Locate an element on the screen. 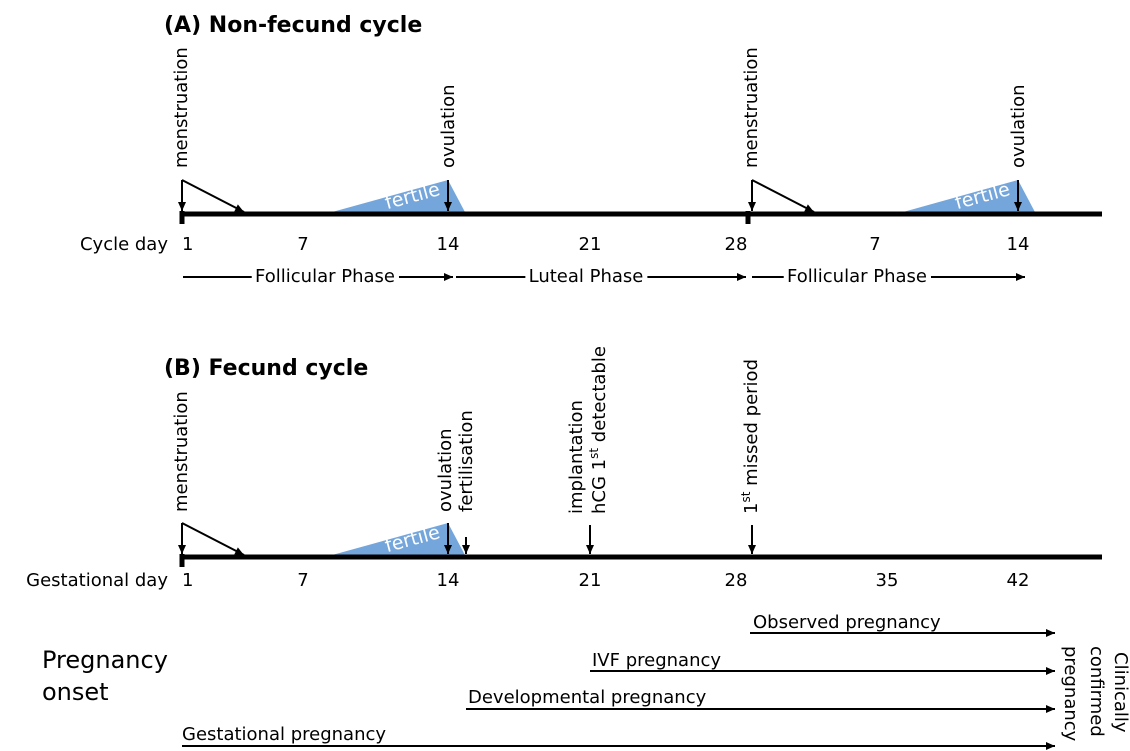 This screenshot has height=751, width=1130. pregnancy-type: IVF pregnancy is located at coordinates (656, 660).